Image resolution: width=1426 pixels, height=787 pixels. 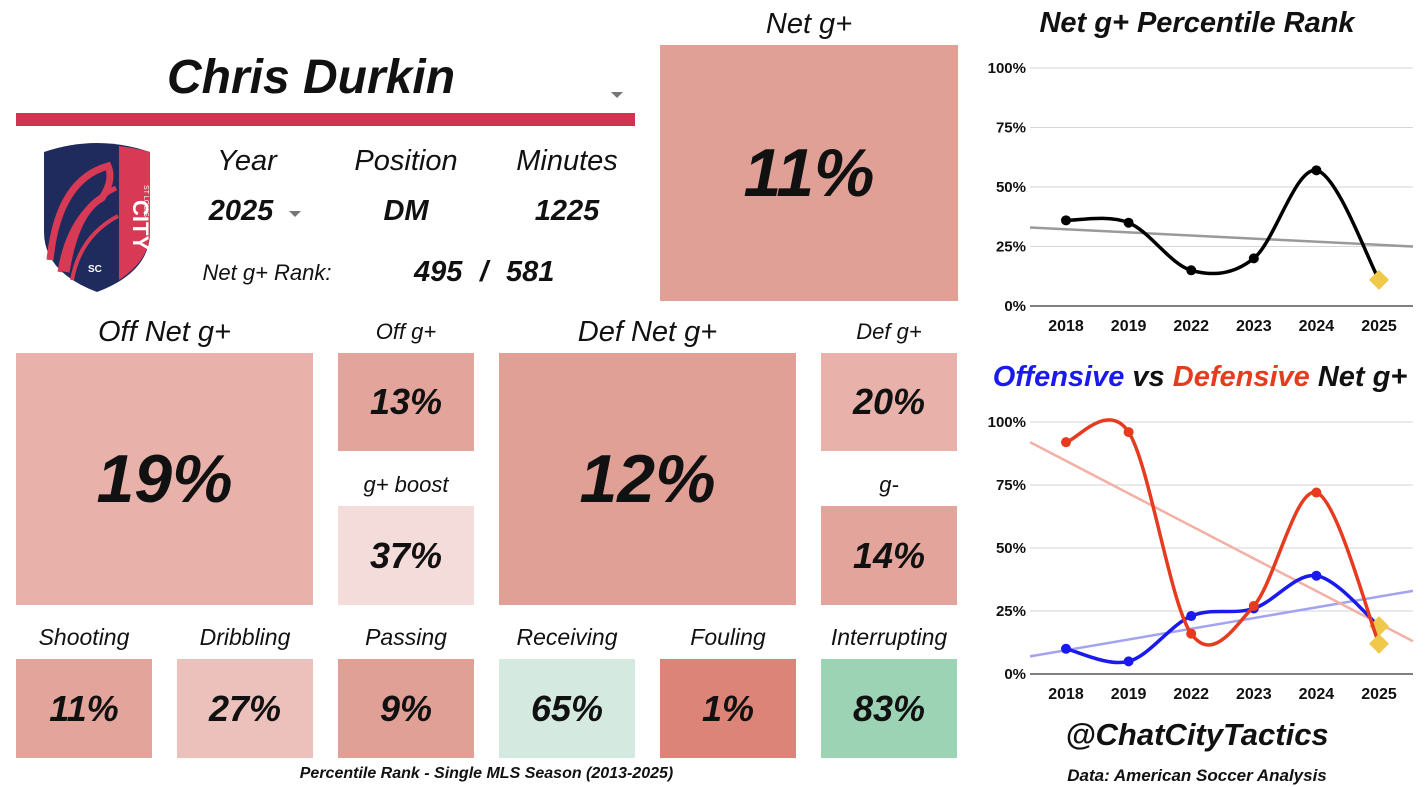 I want to click on off-net-value: 19%, so click(x=164, y=479).